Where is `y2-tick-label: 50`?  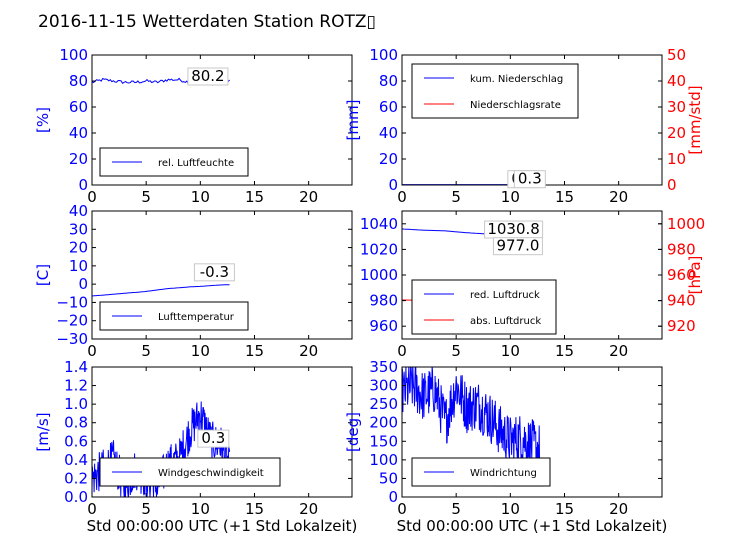 y2-tick-label: 50 is located at coordinates (676, 55).